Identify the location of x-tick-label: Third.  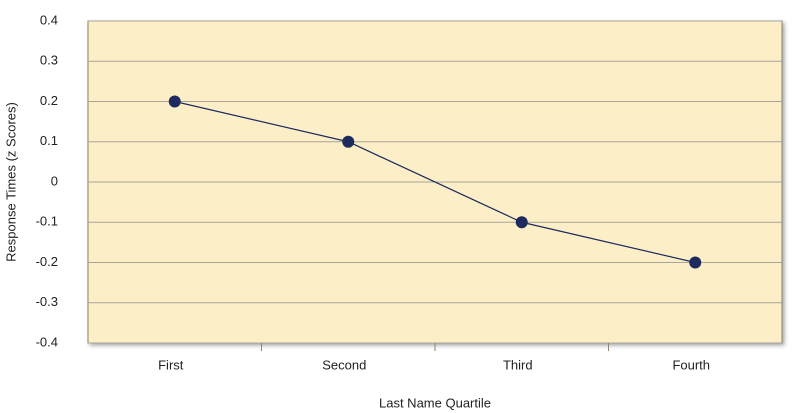
(518, 364).